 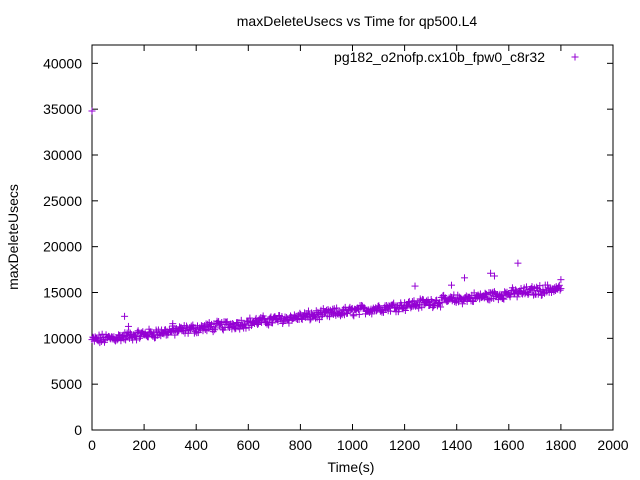 I want to click on y-tick-label: 40000, so click(x=62, y=63).